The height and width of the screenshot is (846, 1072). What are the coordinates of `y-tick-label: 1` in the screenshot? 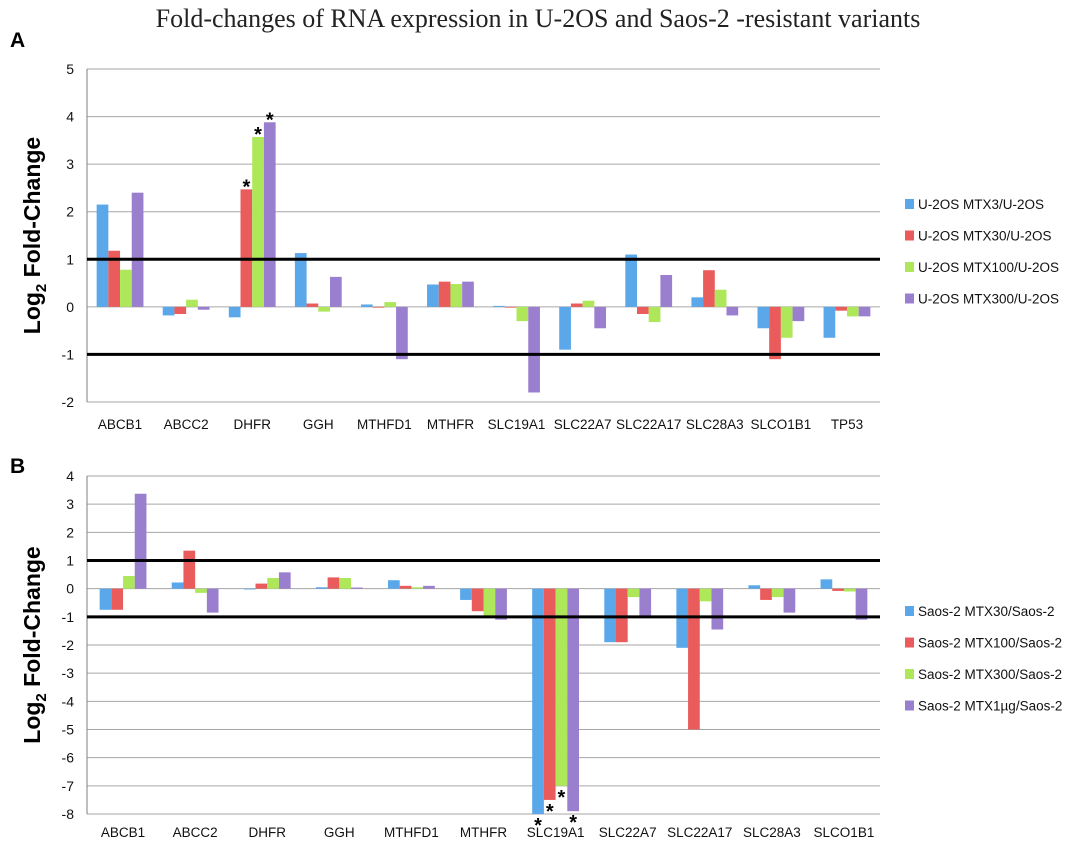 It's located at (70, 561).